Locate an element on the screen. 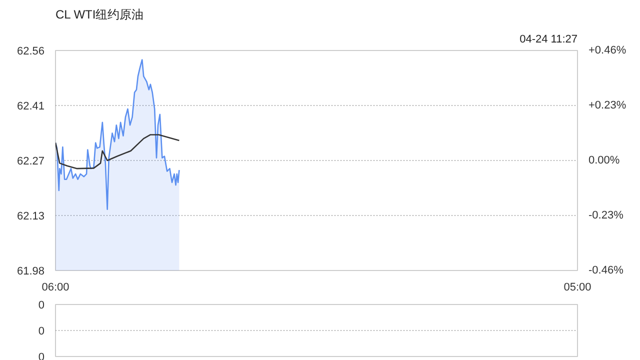 The image size is (640, 360). y2-tick-label: +0.23% is located at coordinates (607, 106).